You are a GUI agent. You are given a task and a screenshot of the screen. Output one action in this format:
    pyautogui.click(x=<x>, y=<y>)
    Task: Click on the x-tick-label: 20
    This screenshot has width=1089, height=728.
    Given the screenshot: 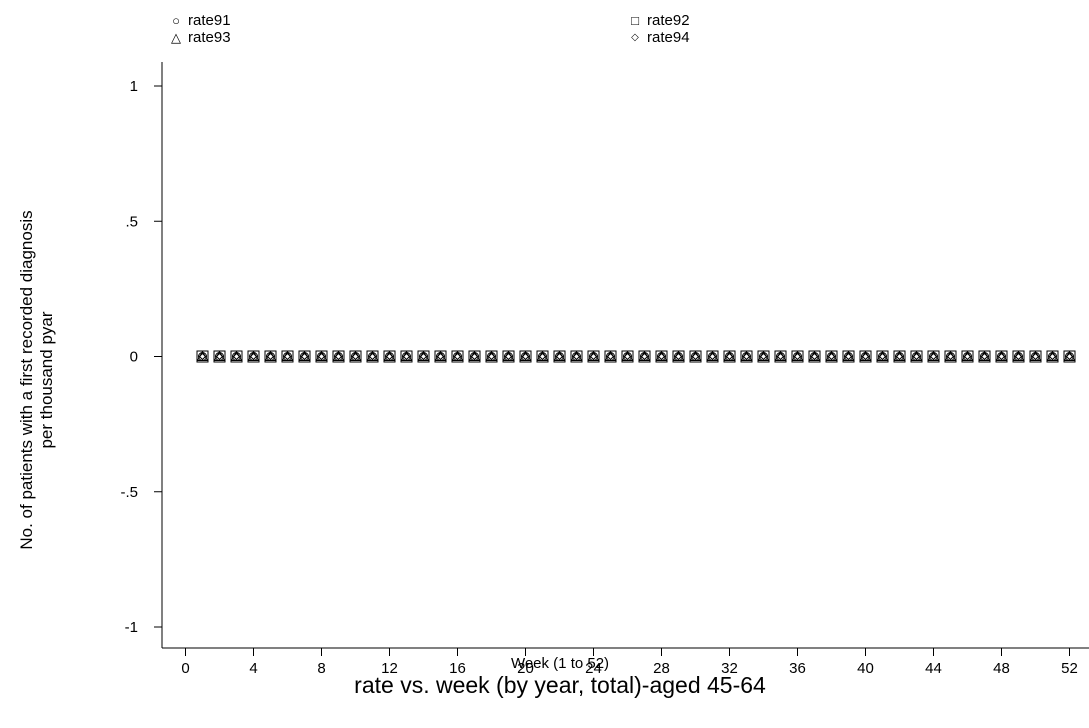 What is the action you would take?
    pyautogui.click(x=525, y=668)
    